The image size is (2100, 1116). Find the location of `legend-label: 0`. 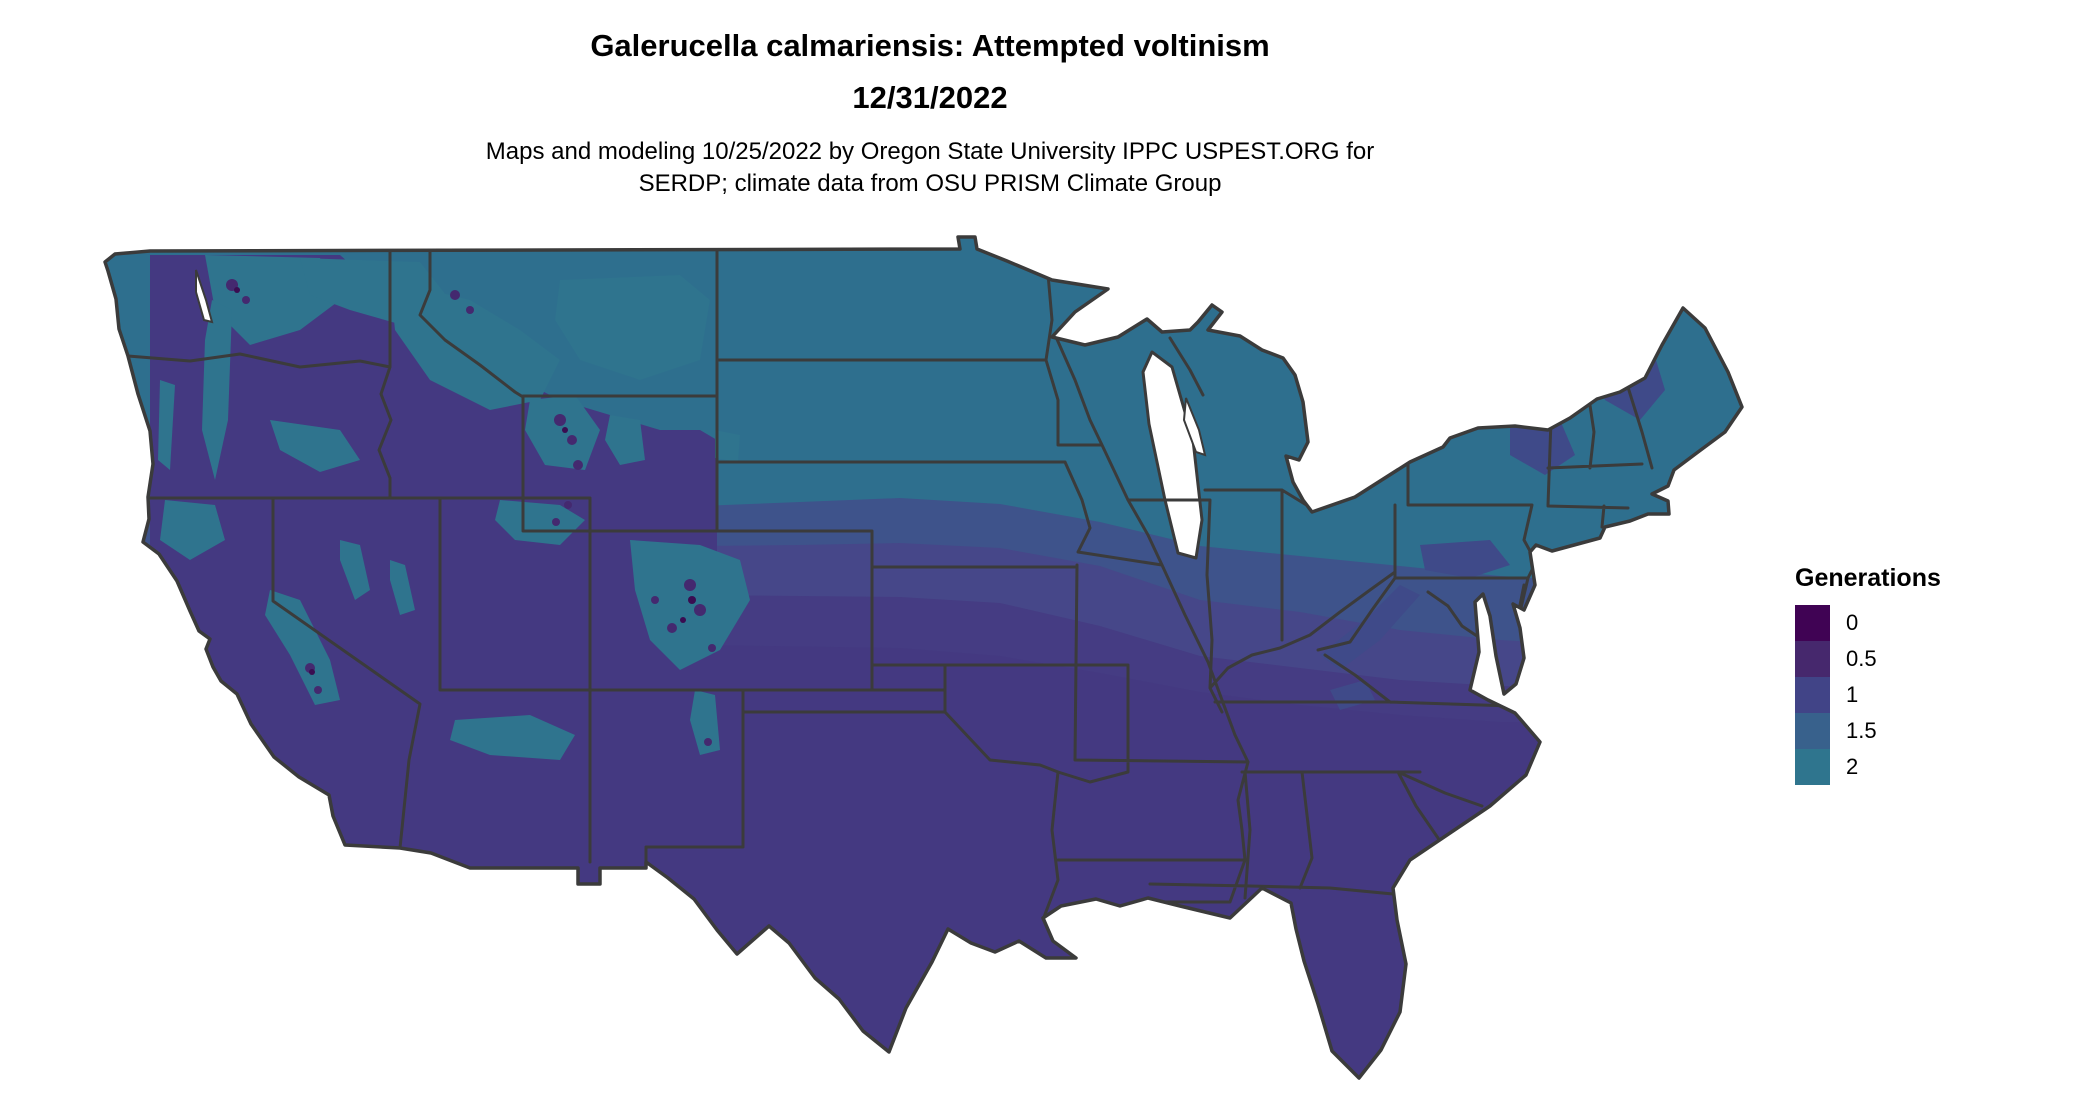

legend-label: 0 is located at coordinates (1852, 622).